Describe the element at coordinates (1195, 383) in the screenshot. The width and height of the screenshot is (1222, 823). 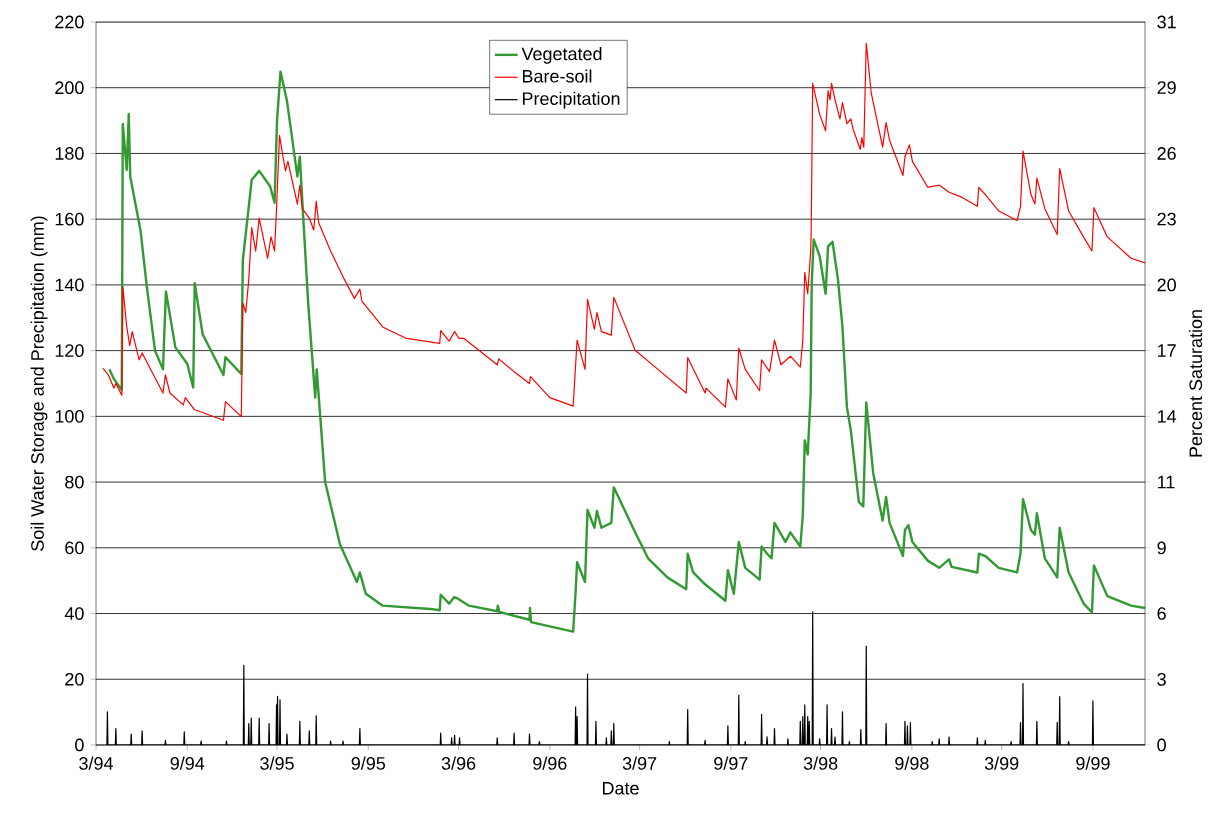
I see `y2-axis-title: Percent Saturation` at that location.